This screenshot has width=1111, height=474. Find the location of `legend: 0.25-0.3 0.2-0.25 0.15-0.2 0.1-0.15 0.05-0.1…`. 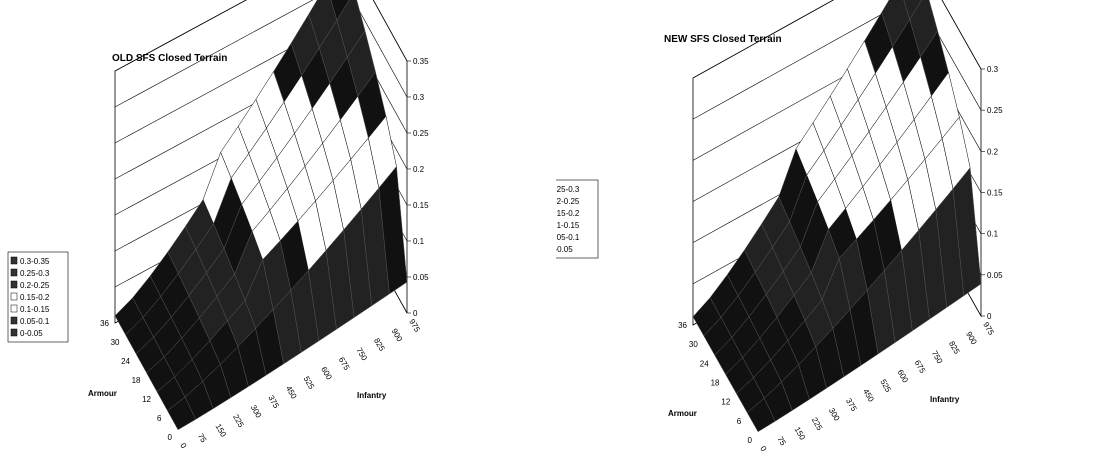

legend: 0.25-0.3 0.2-0.25 0.15-0.2 0.1-0.15 0.05-0.1… is located at coordinates (577, 219).